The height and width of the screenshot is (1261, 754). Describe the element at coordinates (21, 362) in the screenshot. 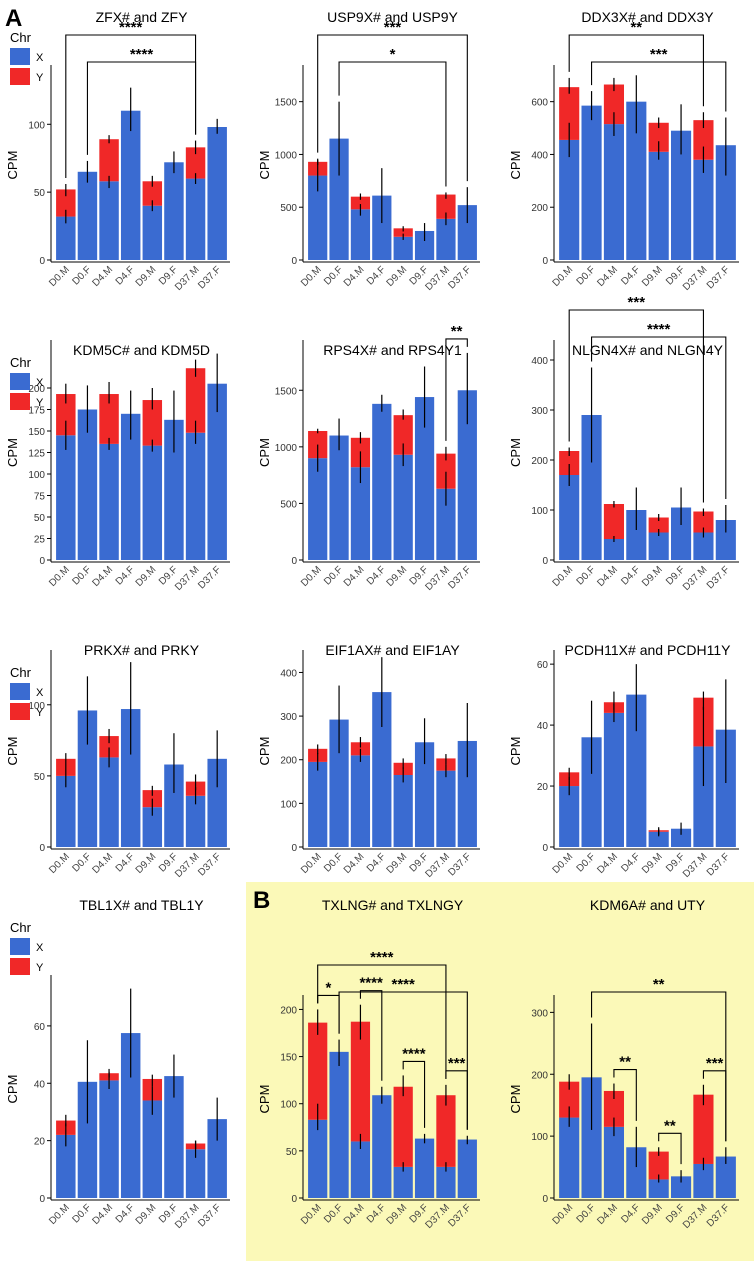

I see `legend-title: Chr` at that location.